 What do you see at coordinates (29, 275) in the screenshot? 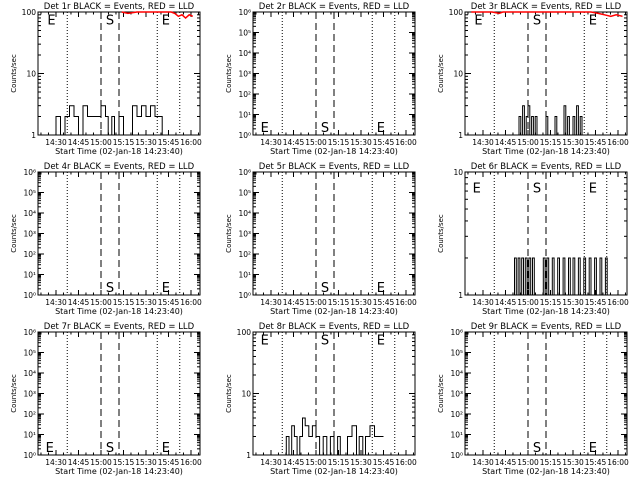
I see `y-tick-label: 10¹` at bounding box center [29, 275].